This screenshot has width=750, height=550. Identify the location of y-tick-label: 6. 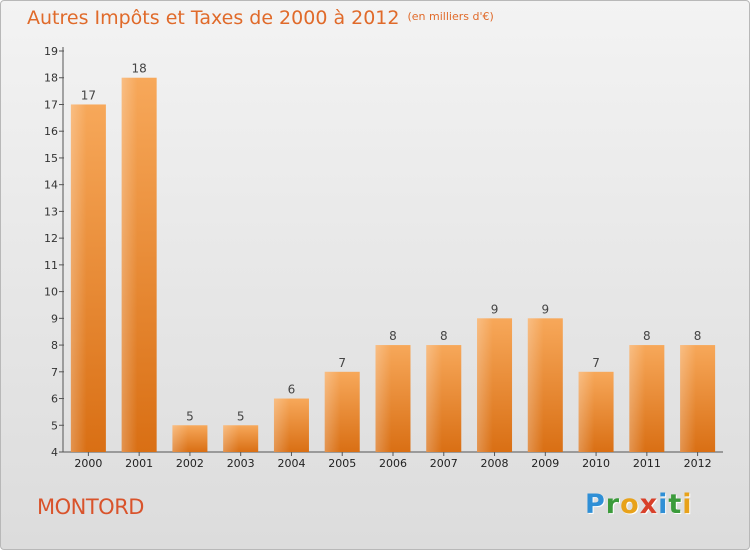
(54, 399).